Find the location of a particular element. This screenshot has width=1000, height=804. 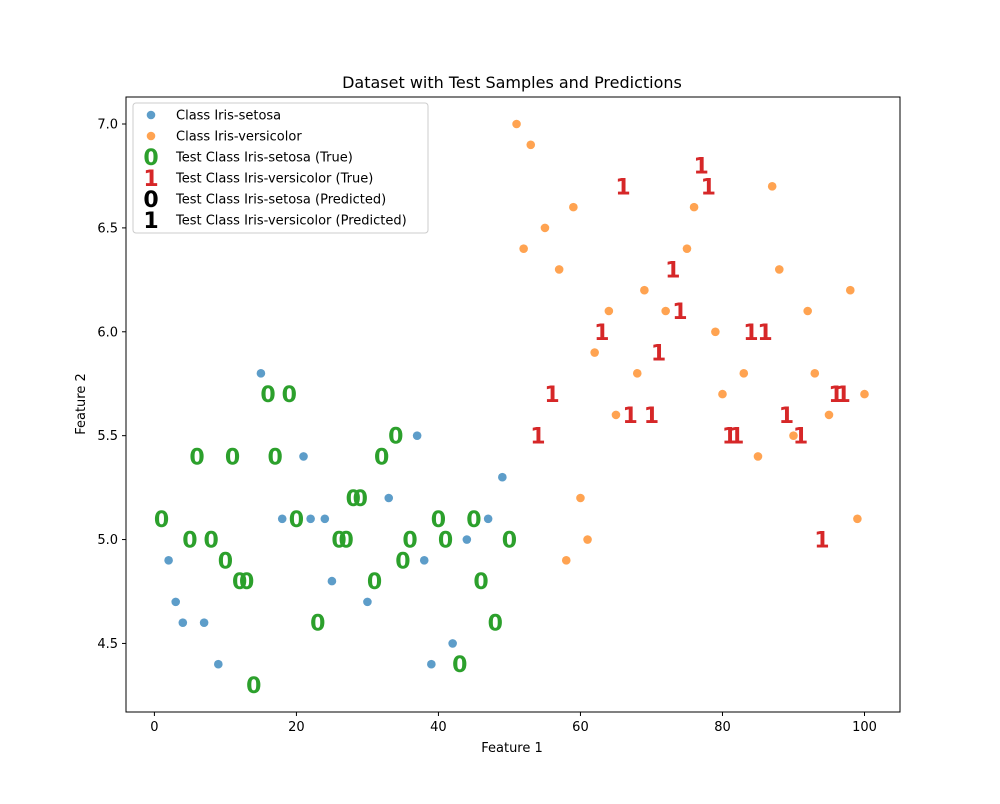

legend-entry: 0 Test Class Iris-setosa (Predicted) is located at coordinates (264, 200).